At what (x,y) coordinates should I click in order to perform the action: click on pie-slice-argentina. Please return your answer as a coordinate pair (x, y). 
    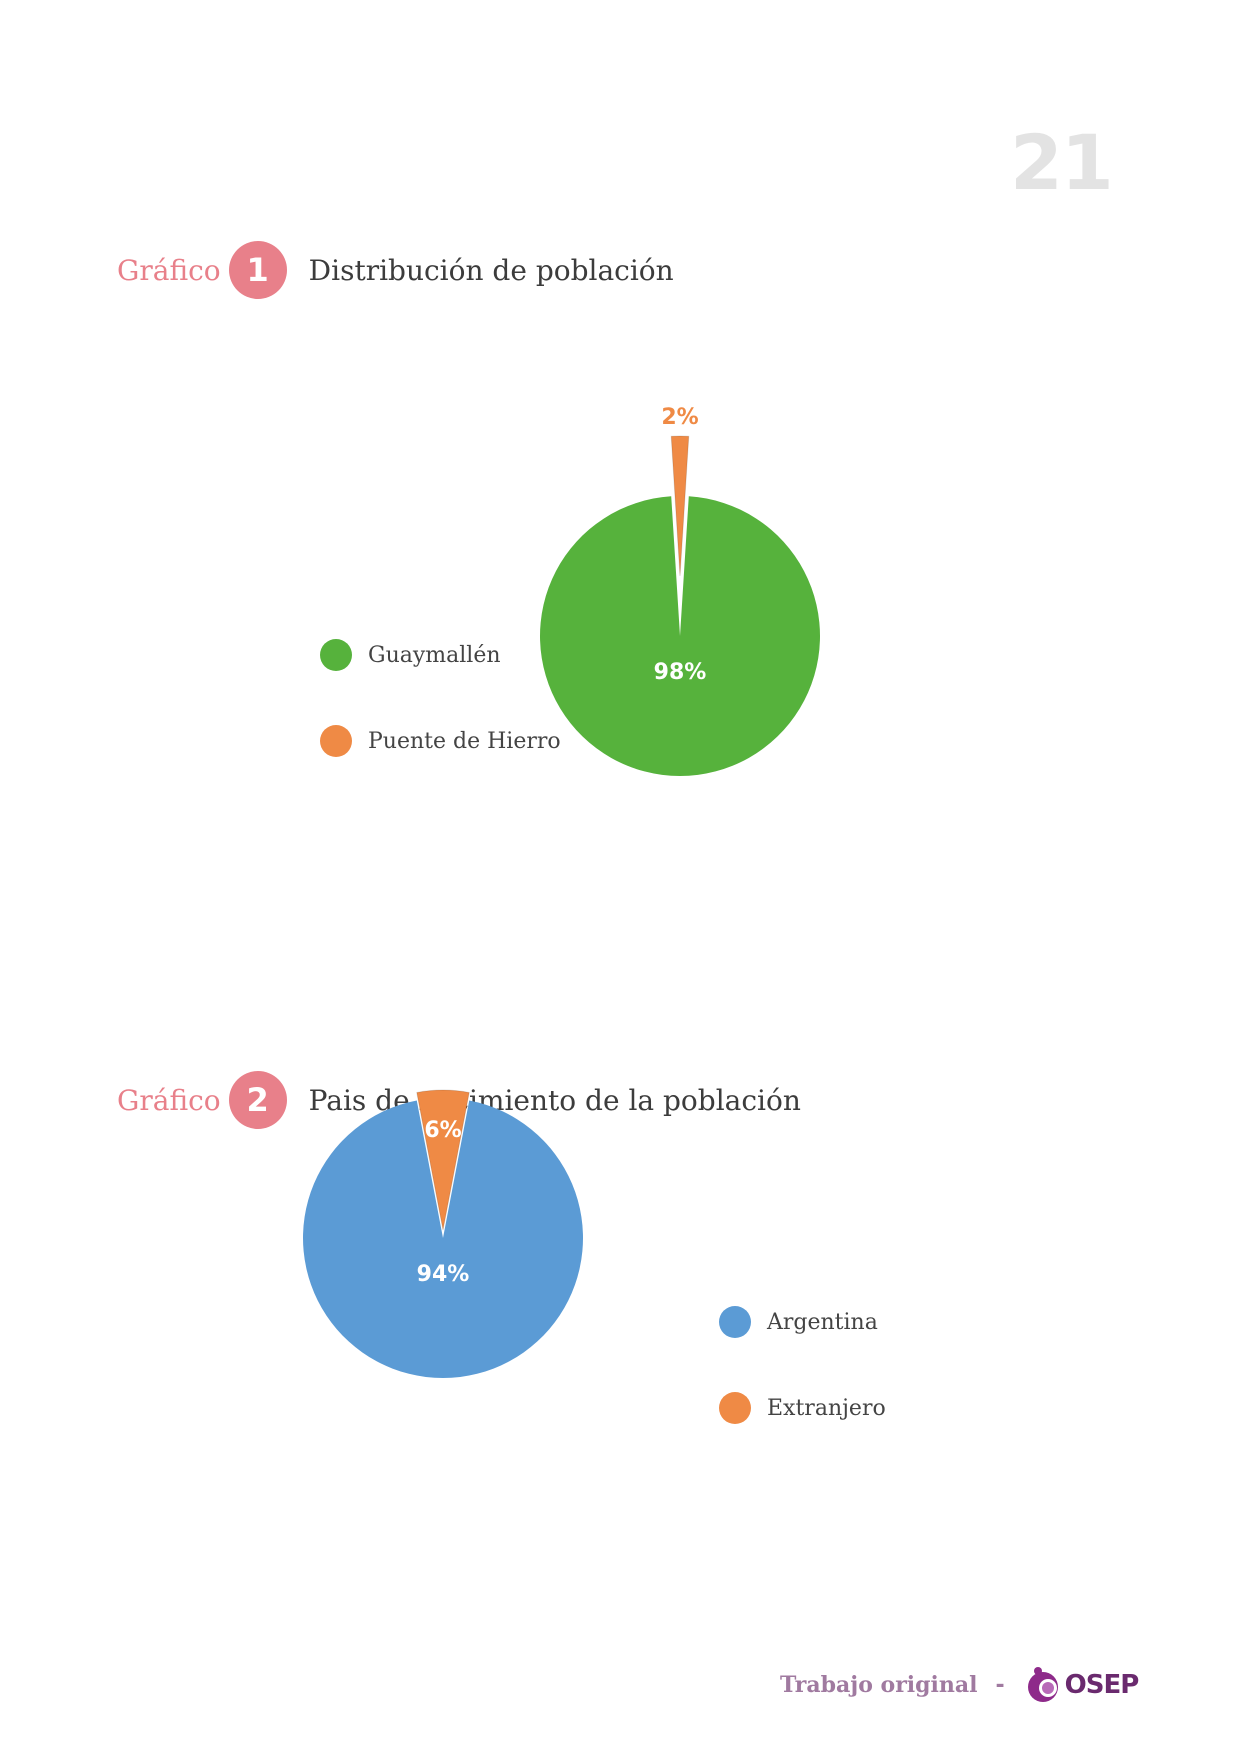
    Looking at the image, I should click on (443, 1239).